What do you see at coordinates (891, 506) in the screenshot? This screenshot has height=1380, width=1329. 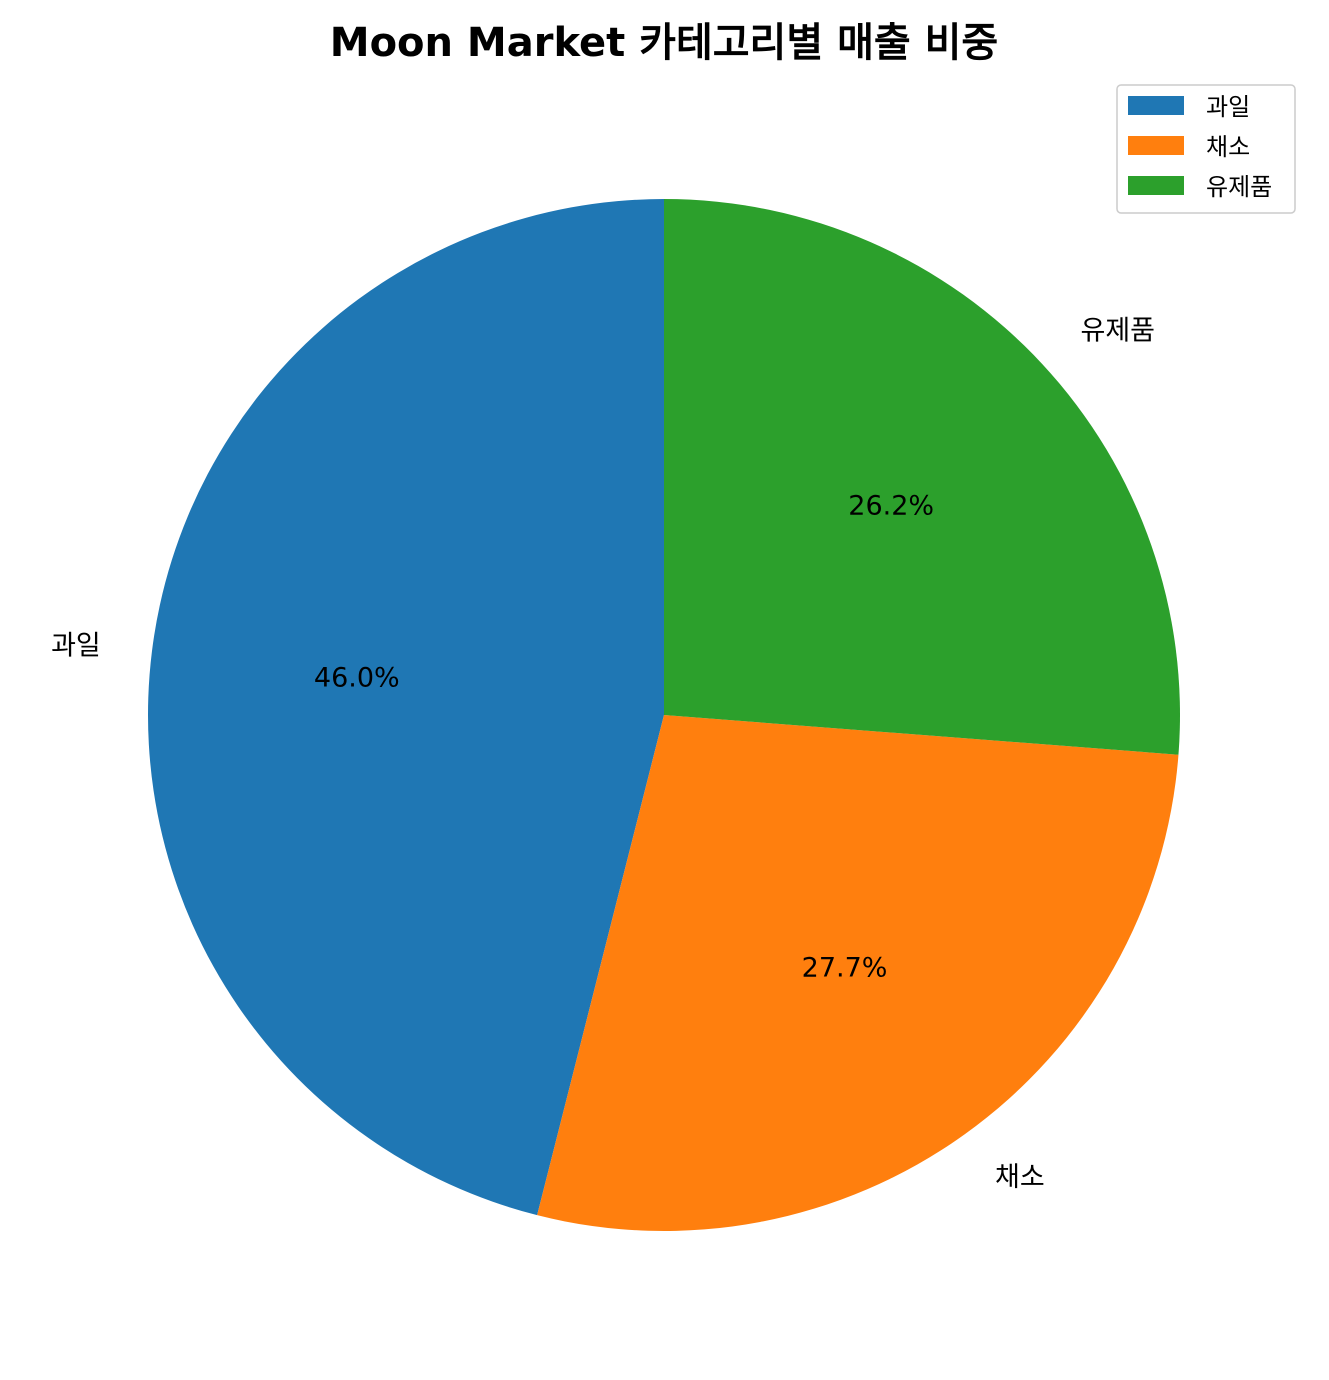 I see `percent-label-3: 26.2%` at bounding box center [891, 506].